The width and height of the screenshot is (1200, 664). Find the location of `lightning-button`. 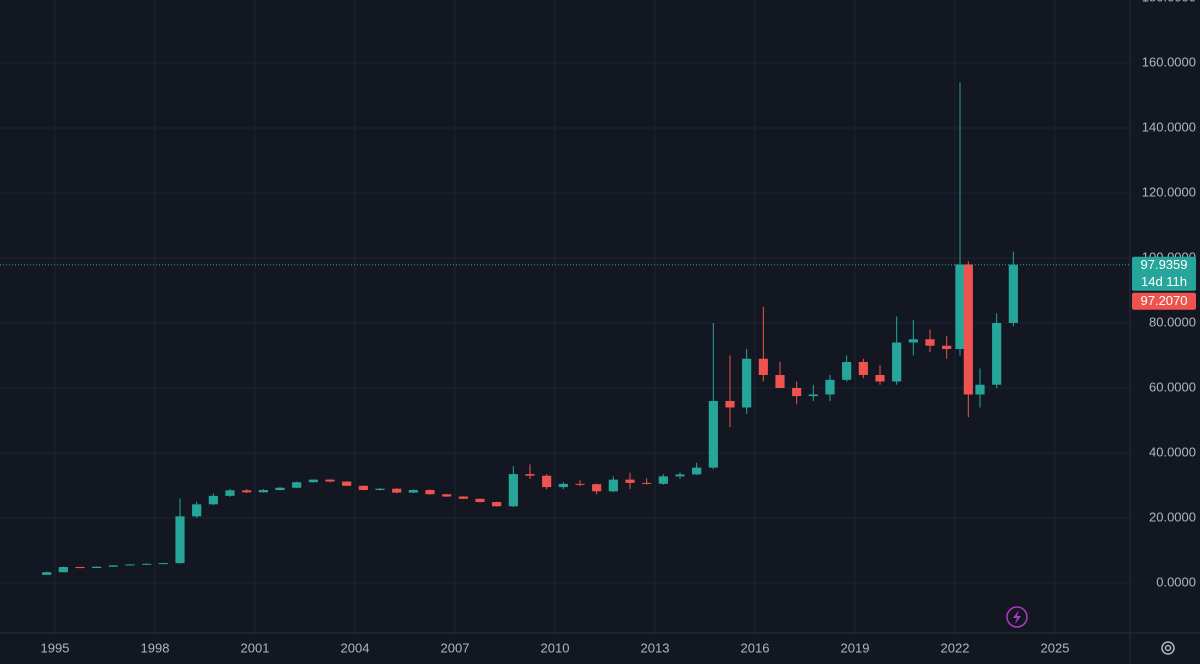

lightning-button is located at coordinates (1017, 617).